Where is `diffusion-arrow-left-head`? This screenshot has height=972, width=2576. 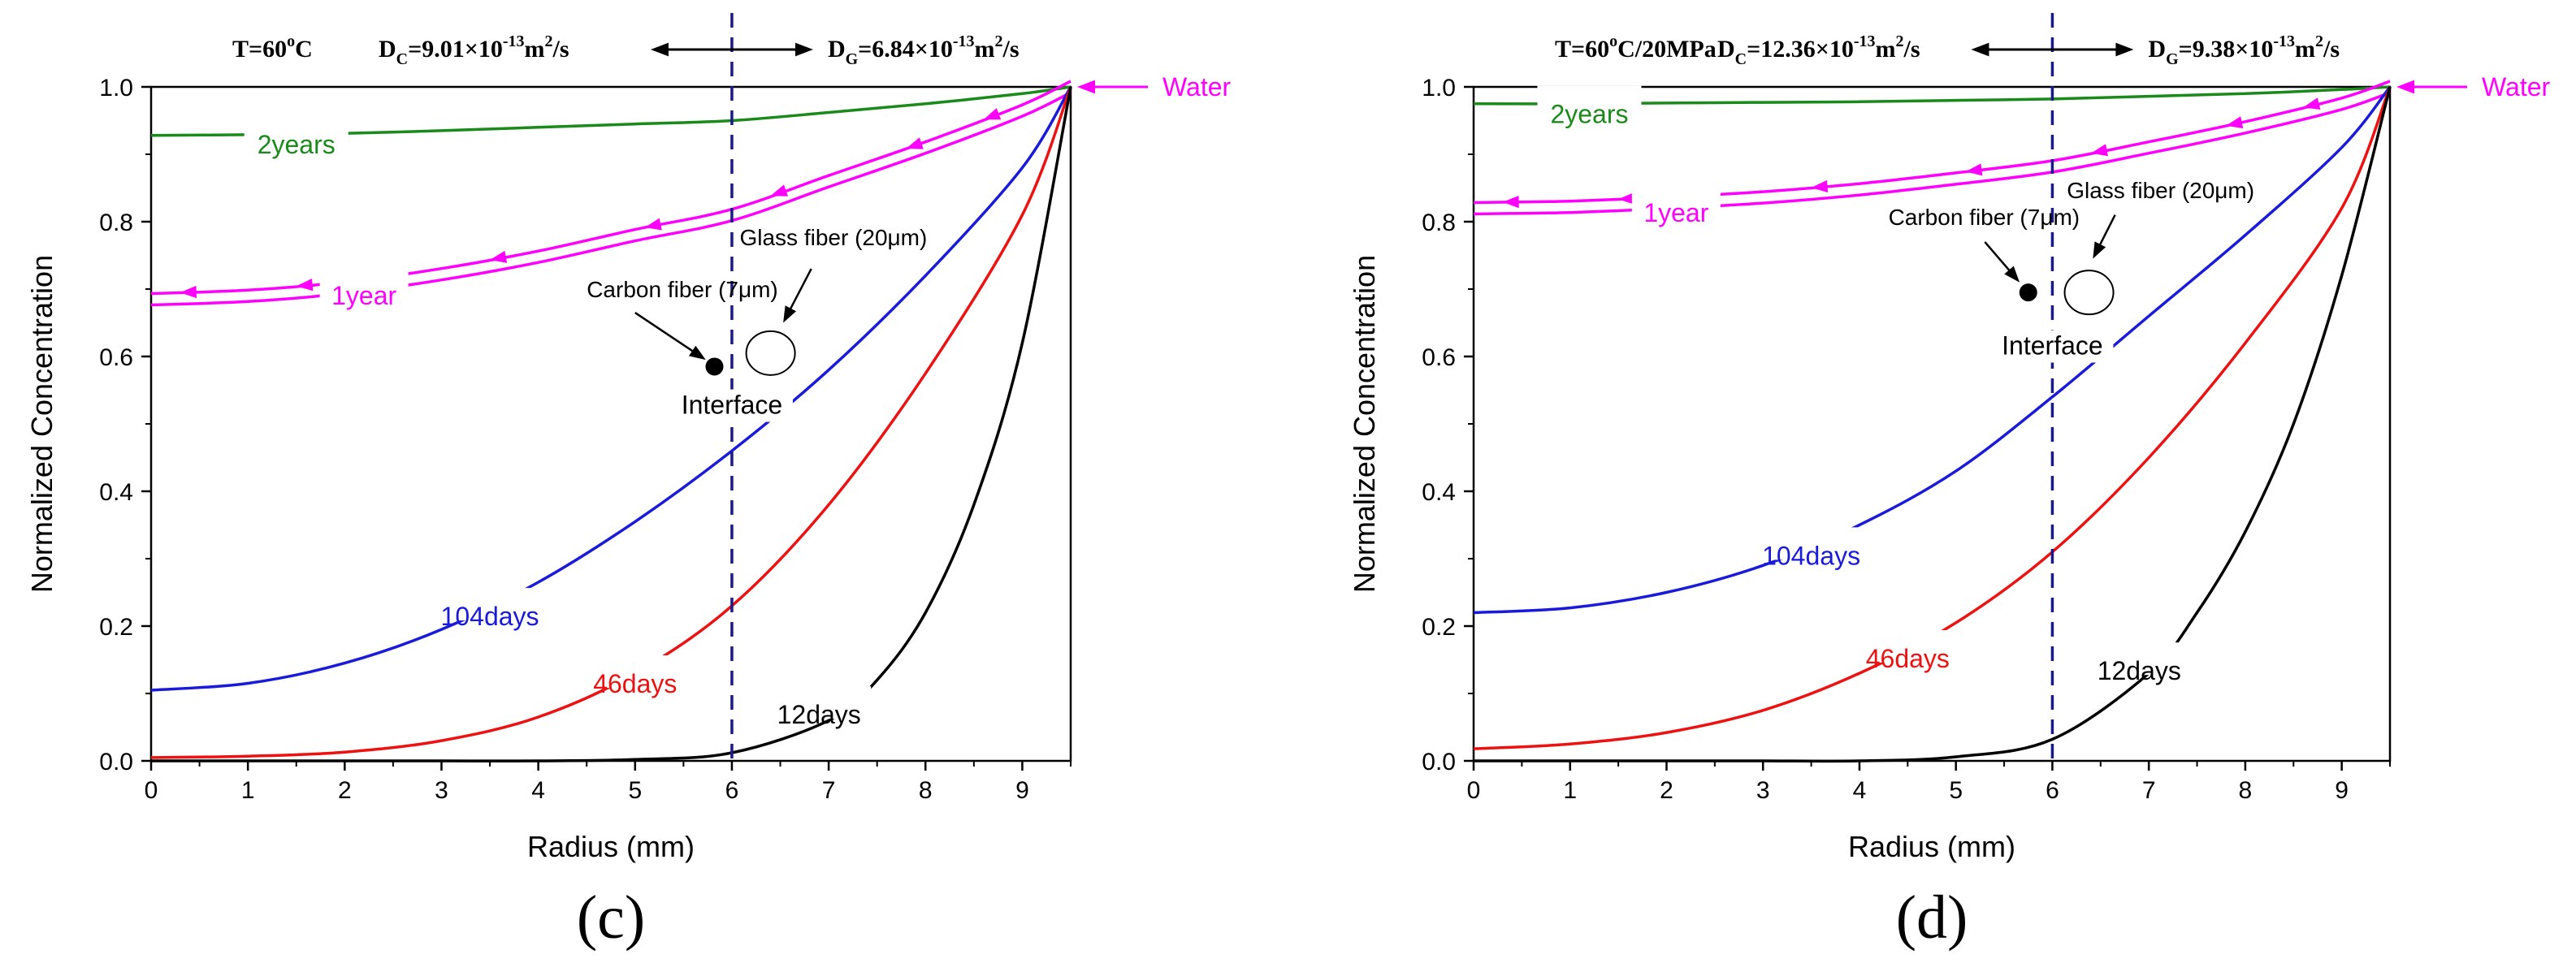
diffusion-arrow-left-head is located at coordinates (1980, 49).